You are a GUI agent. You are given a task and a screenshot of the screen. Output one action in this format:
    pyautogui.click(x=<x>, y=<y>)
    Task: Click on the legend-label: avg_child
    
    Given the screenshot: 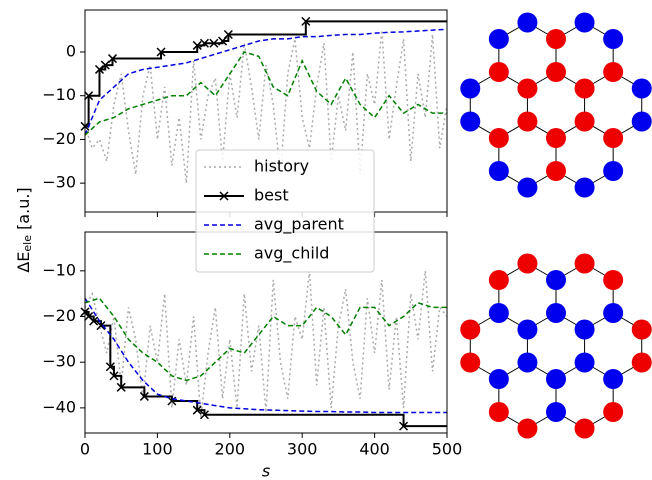 What is the action you would take?
    pyautogui.click(x=291, y=254)
    